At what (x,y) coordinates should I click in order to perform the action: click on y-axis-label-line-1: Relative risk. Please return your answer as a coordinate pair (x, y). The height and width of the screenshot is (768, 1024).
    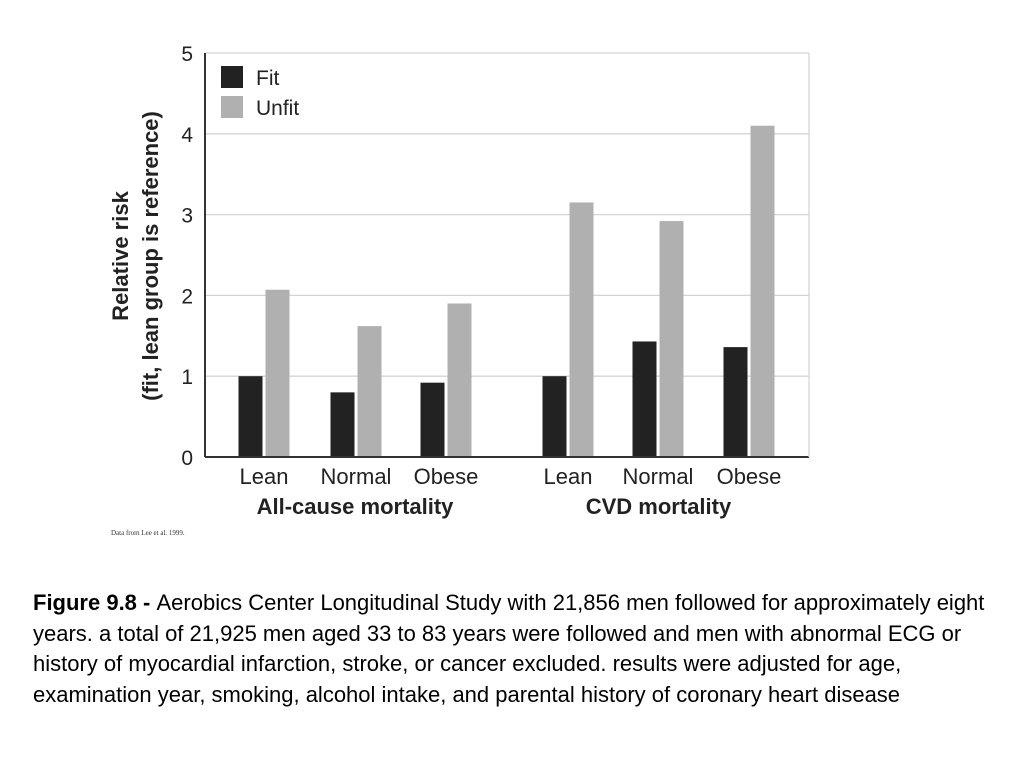
    Looking at the image, I should click on (120, 255).